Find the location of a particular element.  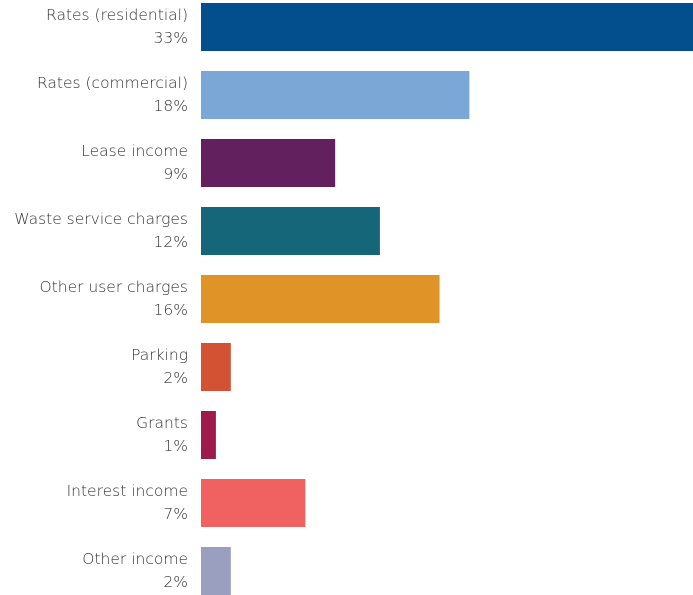

category-label-lease-income: Lease income is located at coordinates (134, 151).